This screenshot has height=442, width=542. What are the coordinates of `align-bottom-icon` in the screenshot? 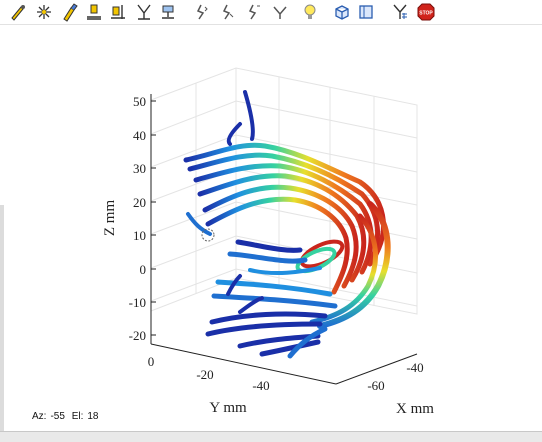 It's located at (94, 12).